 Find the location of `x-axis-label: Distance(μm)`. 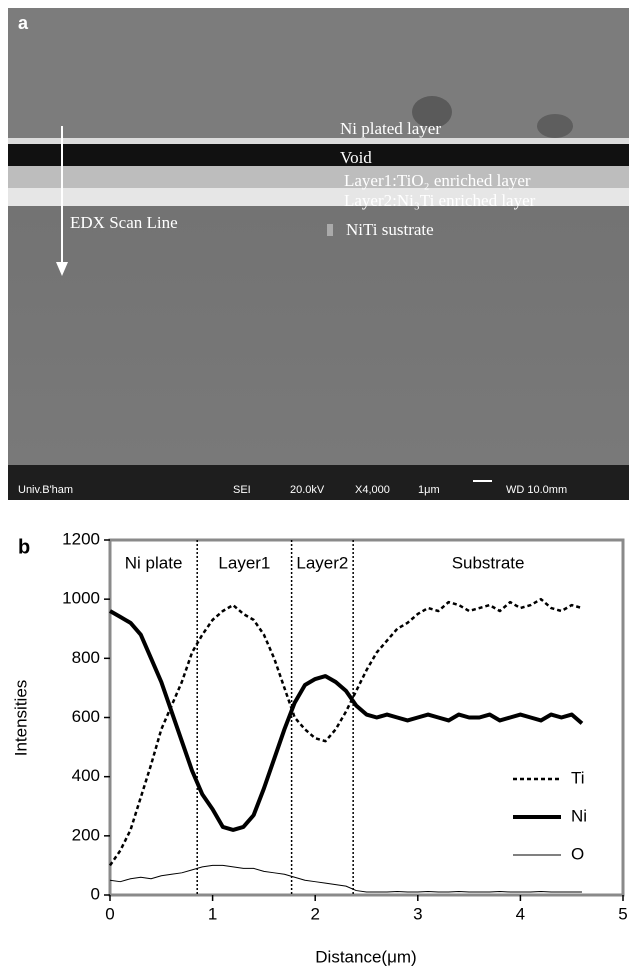

x-axis-label: Distance(μm) is located at coordinates (365, 956).